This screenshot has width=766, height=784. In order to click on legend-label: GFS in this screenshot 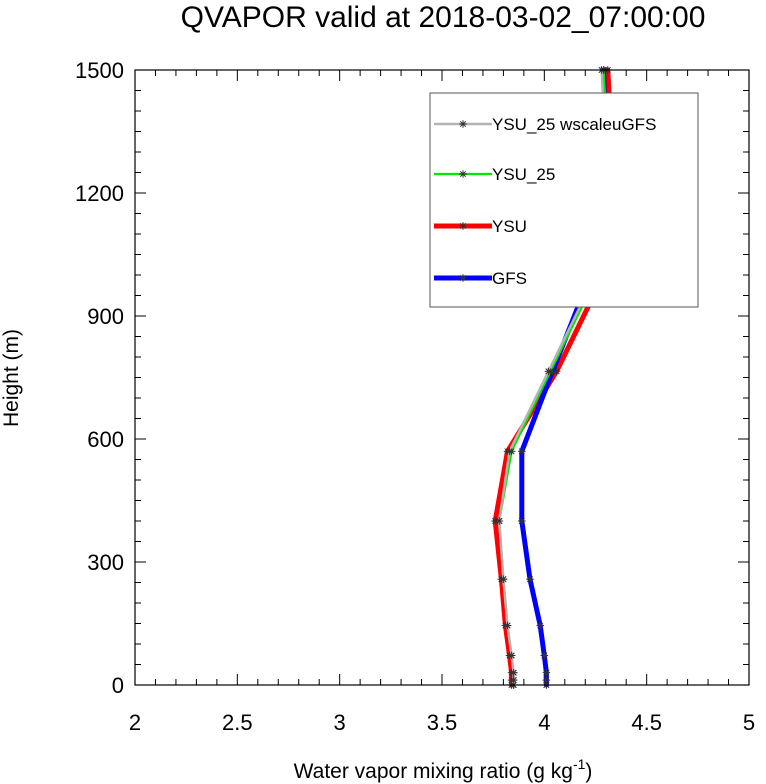, I will do `click(509, 278)`.